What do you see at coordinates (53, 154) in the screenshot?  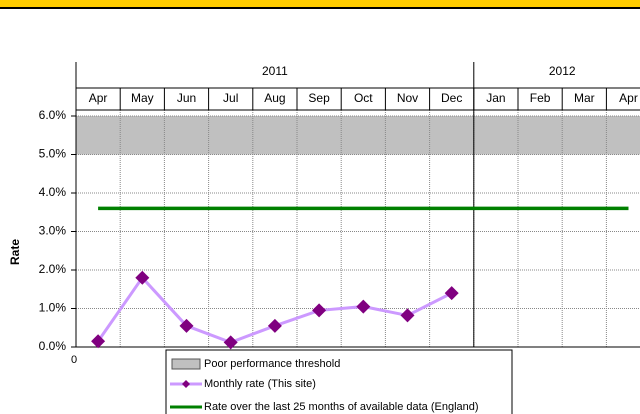 I see `y-tick-label: 5.0%` at bounding box center [53, 154].